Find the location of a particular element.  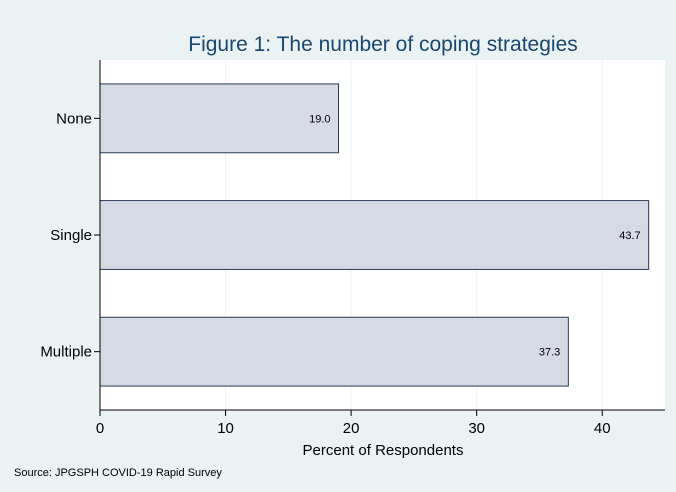

source-note: Source: JPGSPH COVID-19 Rapid Survey is located at coordinates (118, 473).